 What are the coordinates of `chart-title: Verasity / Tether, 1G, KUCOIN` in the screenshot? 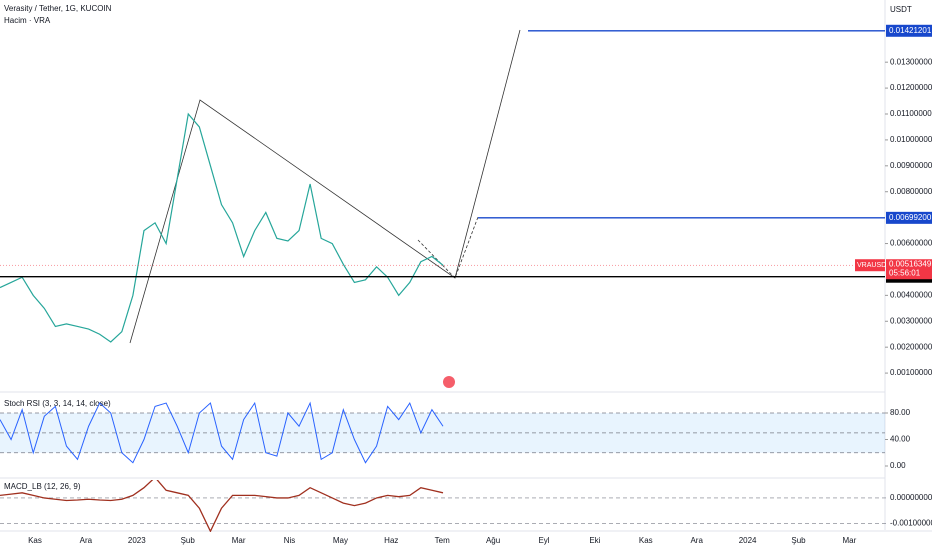 It's located at (58, 8).